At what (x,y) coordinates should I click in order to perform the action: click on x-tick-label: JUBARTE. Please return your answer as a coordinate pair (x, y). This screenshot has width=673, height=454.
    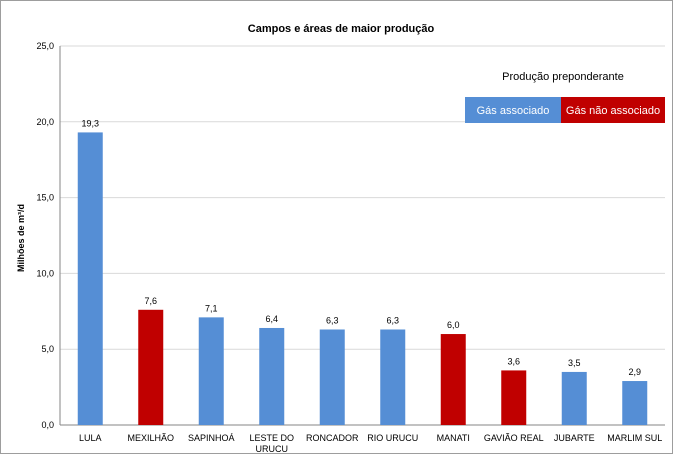
    Looking at the image, I should click on (574, 438).